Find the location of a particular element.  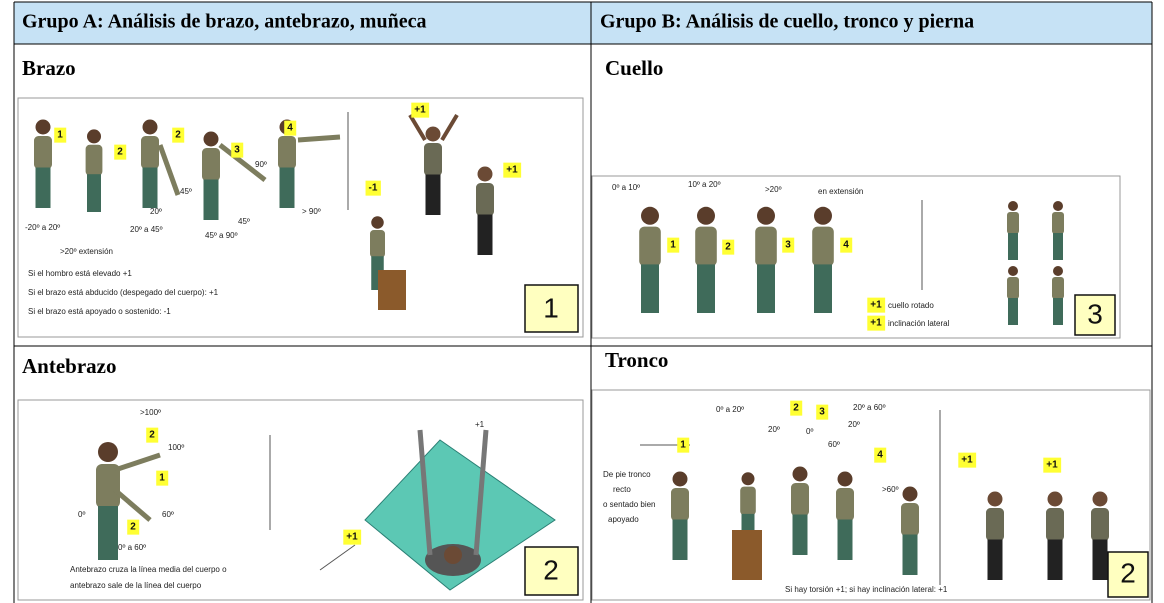

figure-note: Si el brazo está apoyado o sostenido: -1 is located at coordinates (99, 311).